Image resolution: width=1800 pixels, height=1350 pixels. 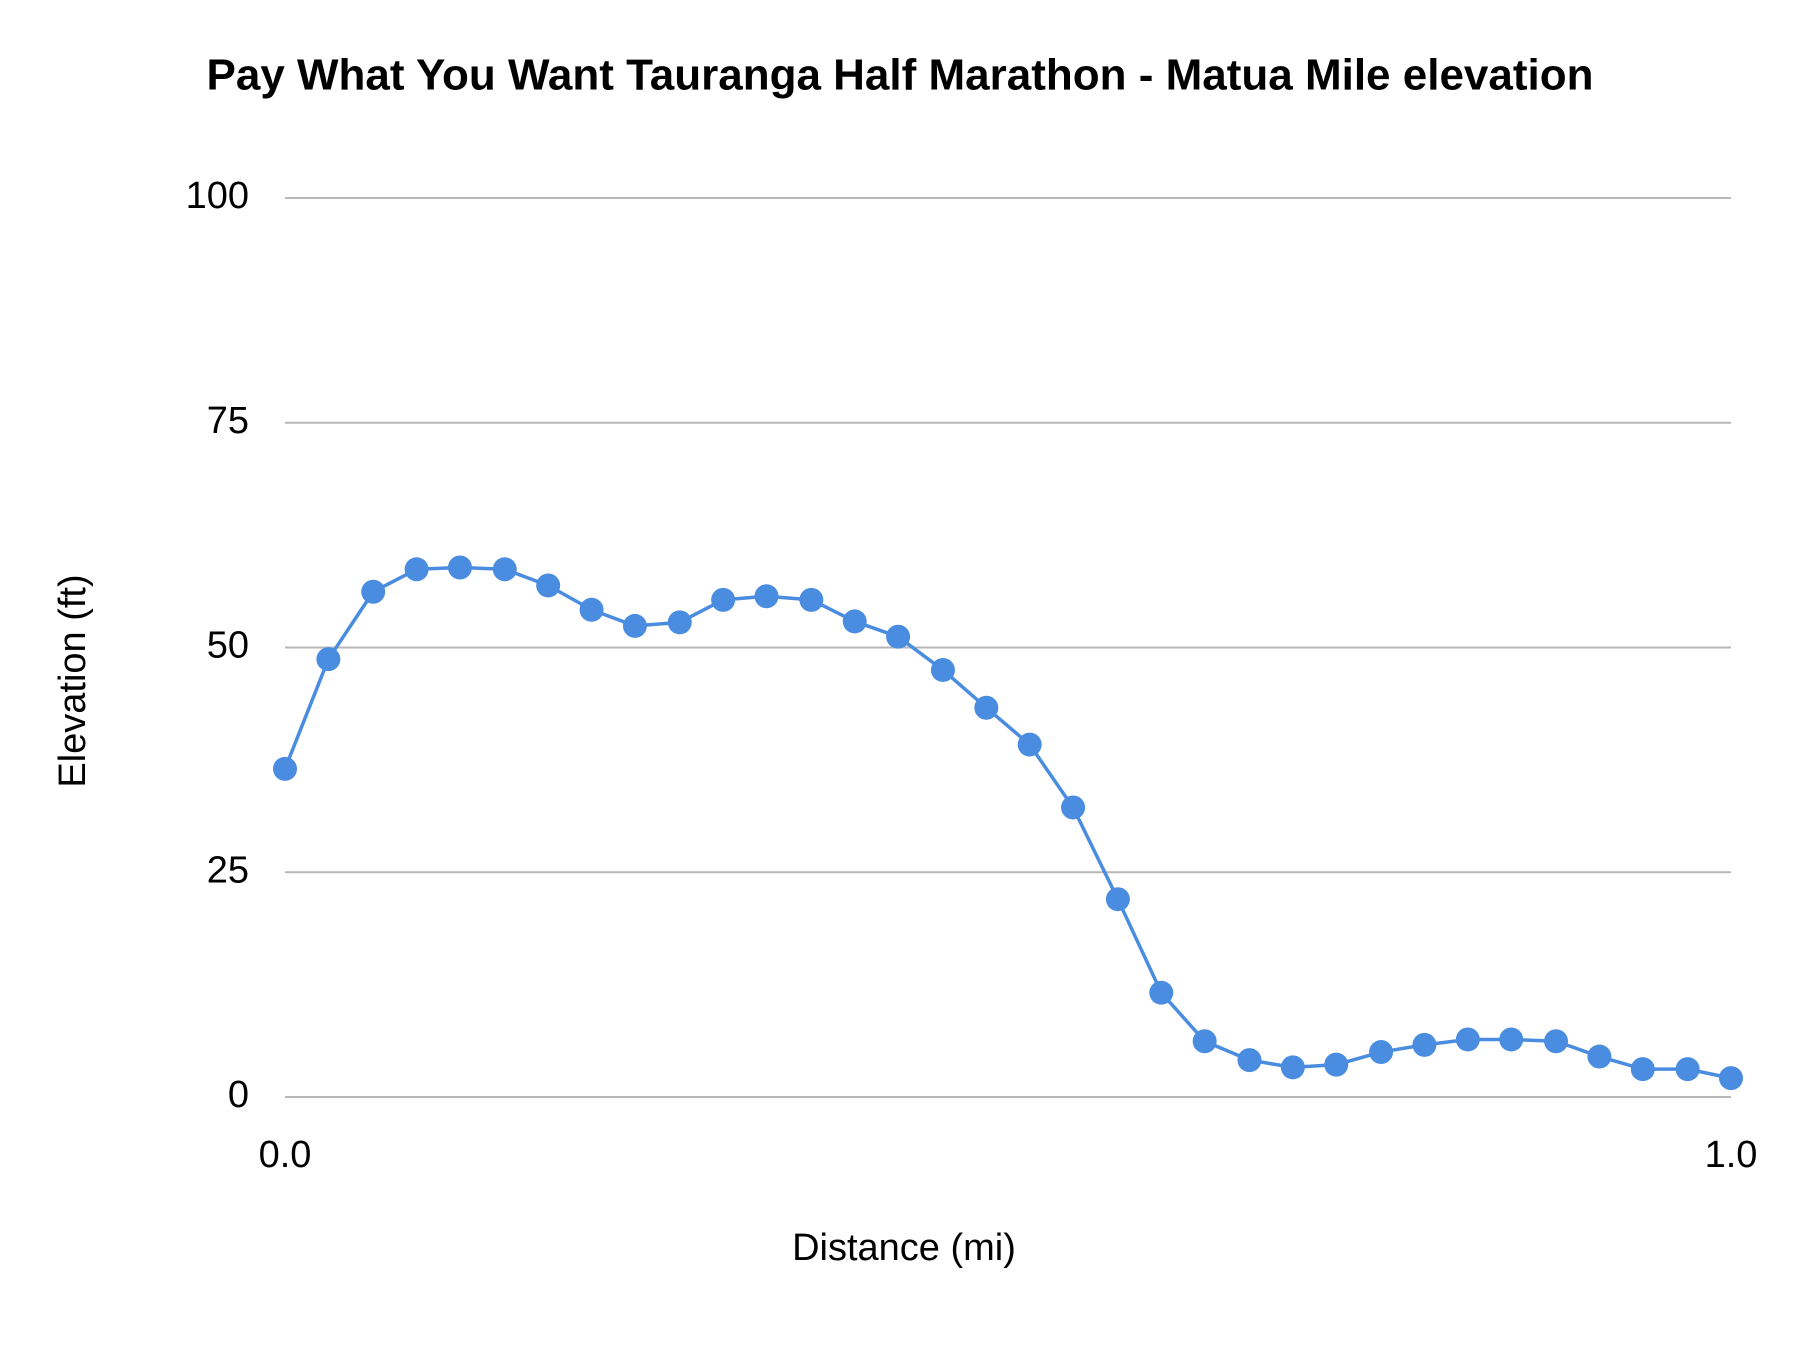 I want to click on y-tick-label: 75, so click(x=228, y=421).